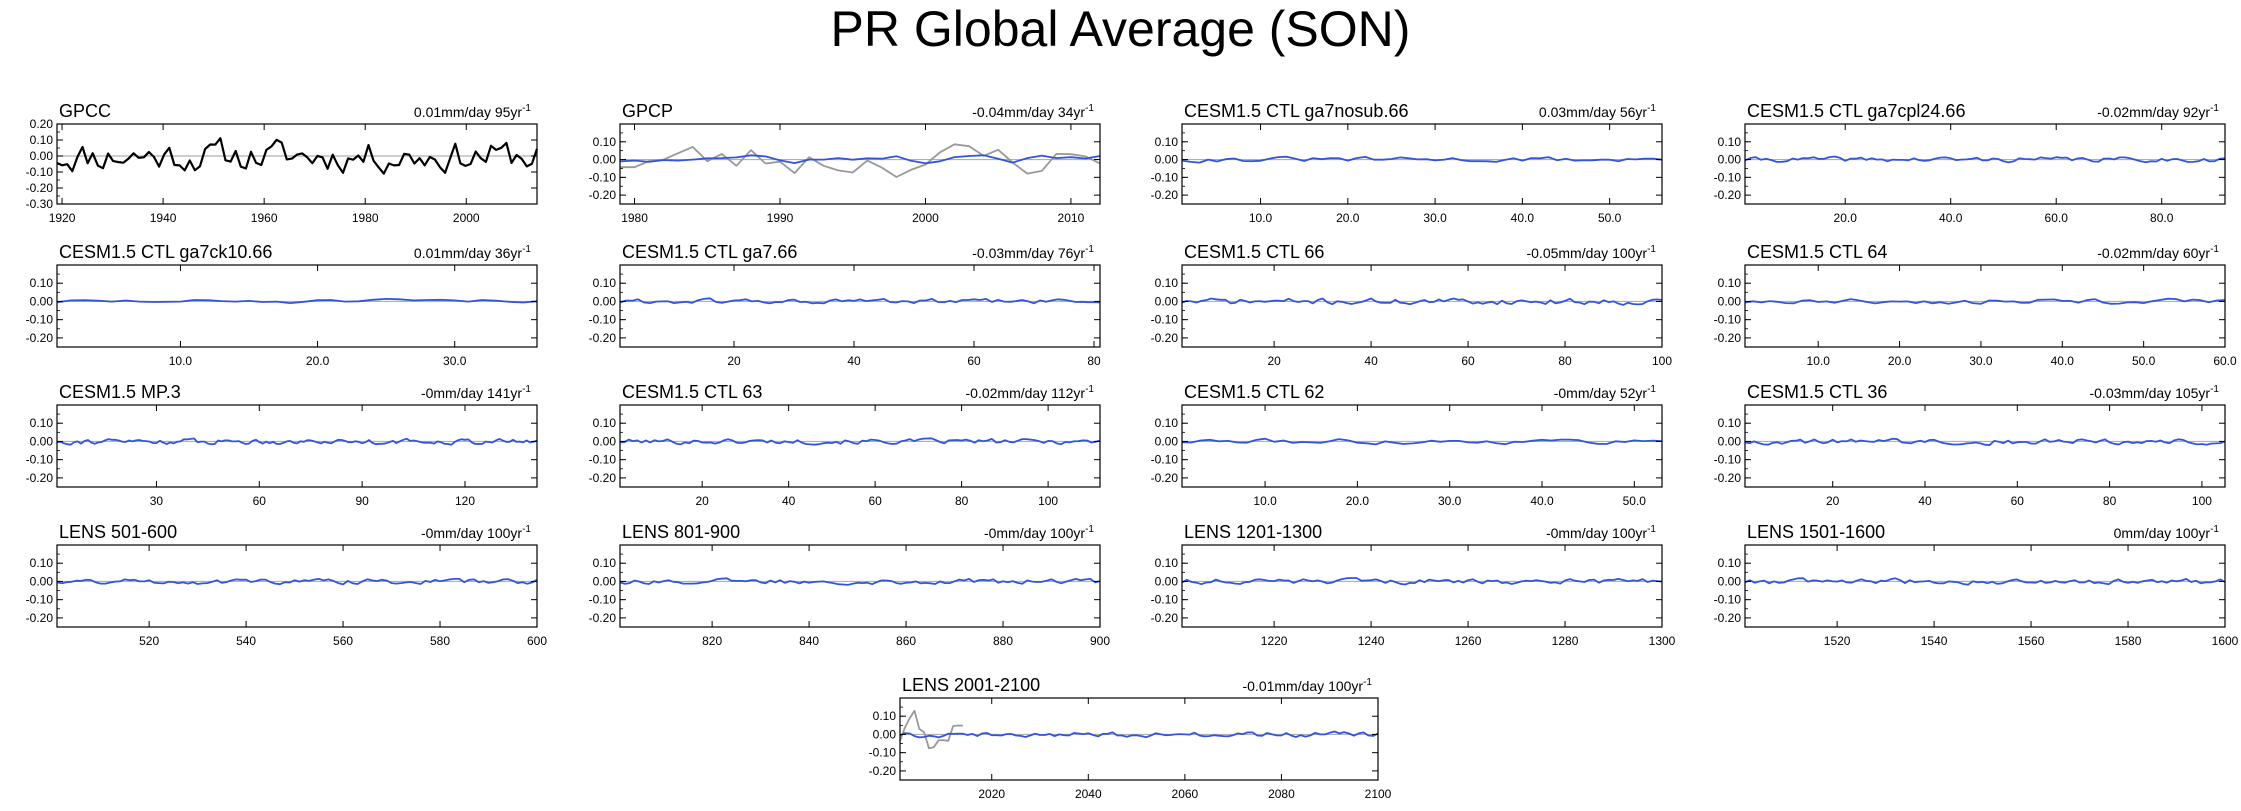 This screenshot has width=2241, height=811. Describe the element at coordinates (468, 112) in the screenshot. I see `trend-value: 0.01mm/day 95yr` at that location.